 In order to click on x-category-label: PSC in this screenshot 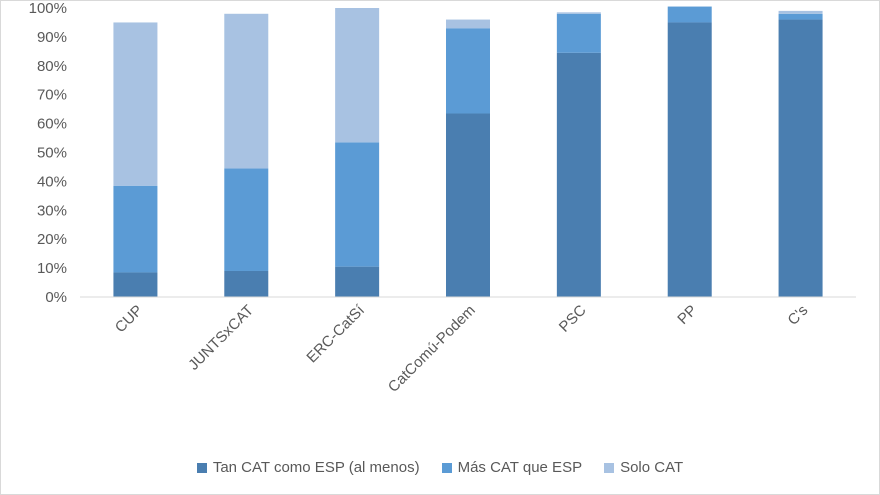, I will do `click(573, 319)`.